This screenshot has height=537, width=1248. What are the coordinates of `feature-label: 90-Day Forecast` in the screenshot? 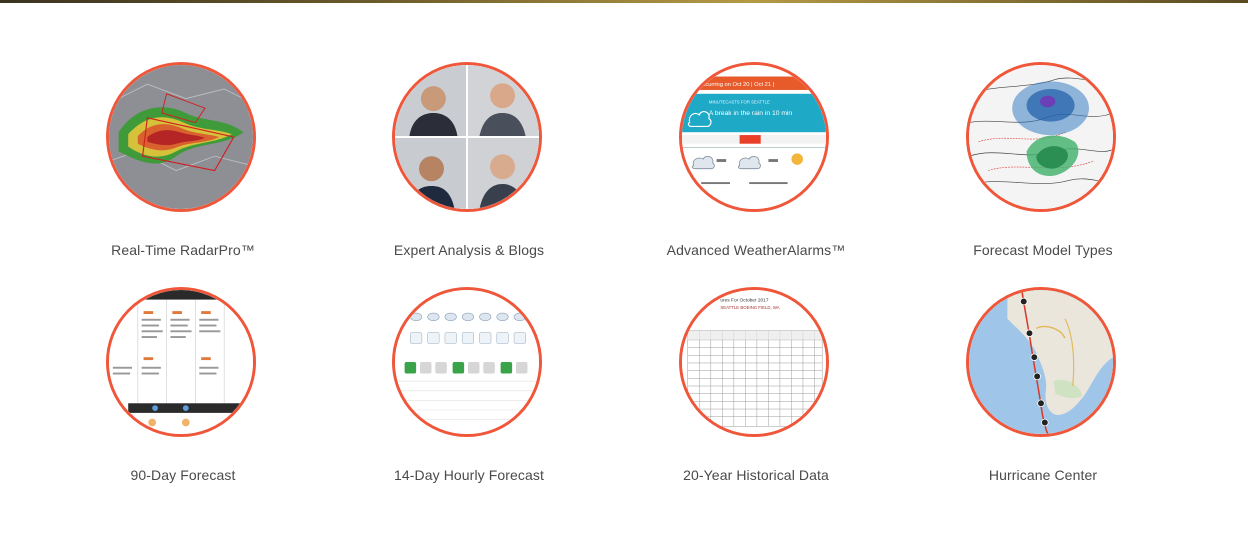 It's located at (183, 475).